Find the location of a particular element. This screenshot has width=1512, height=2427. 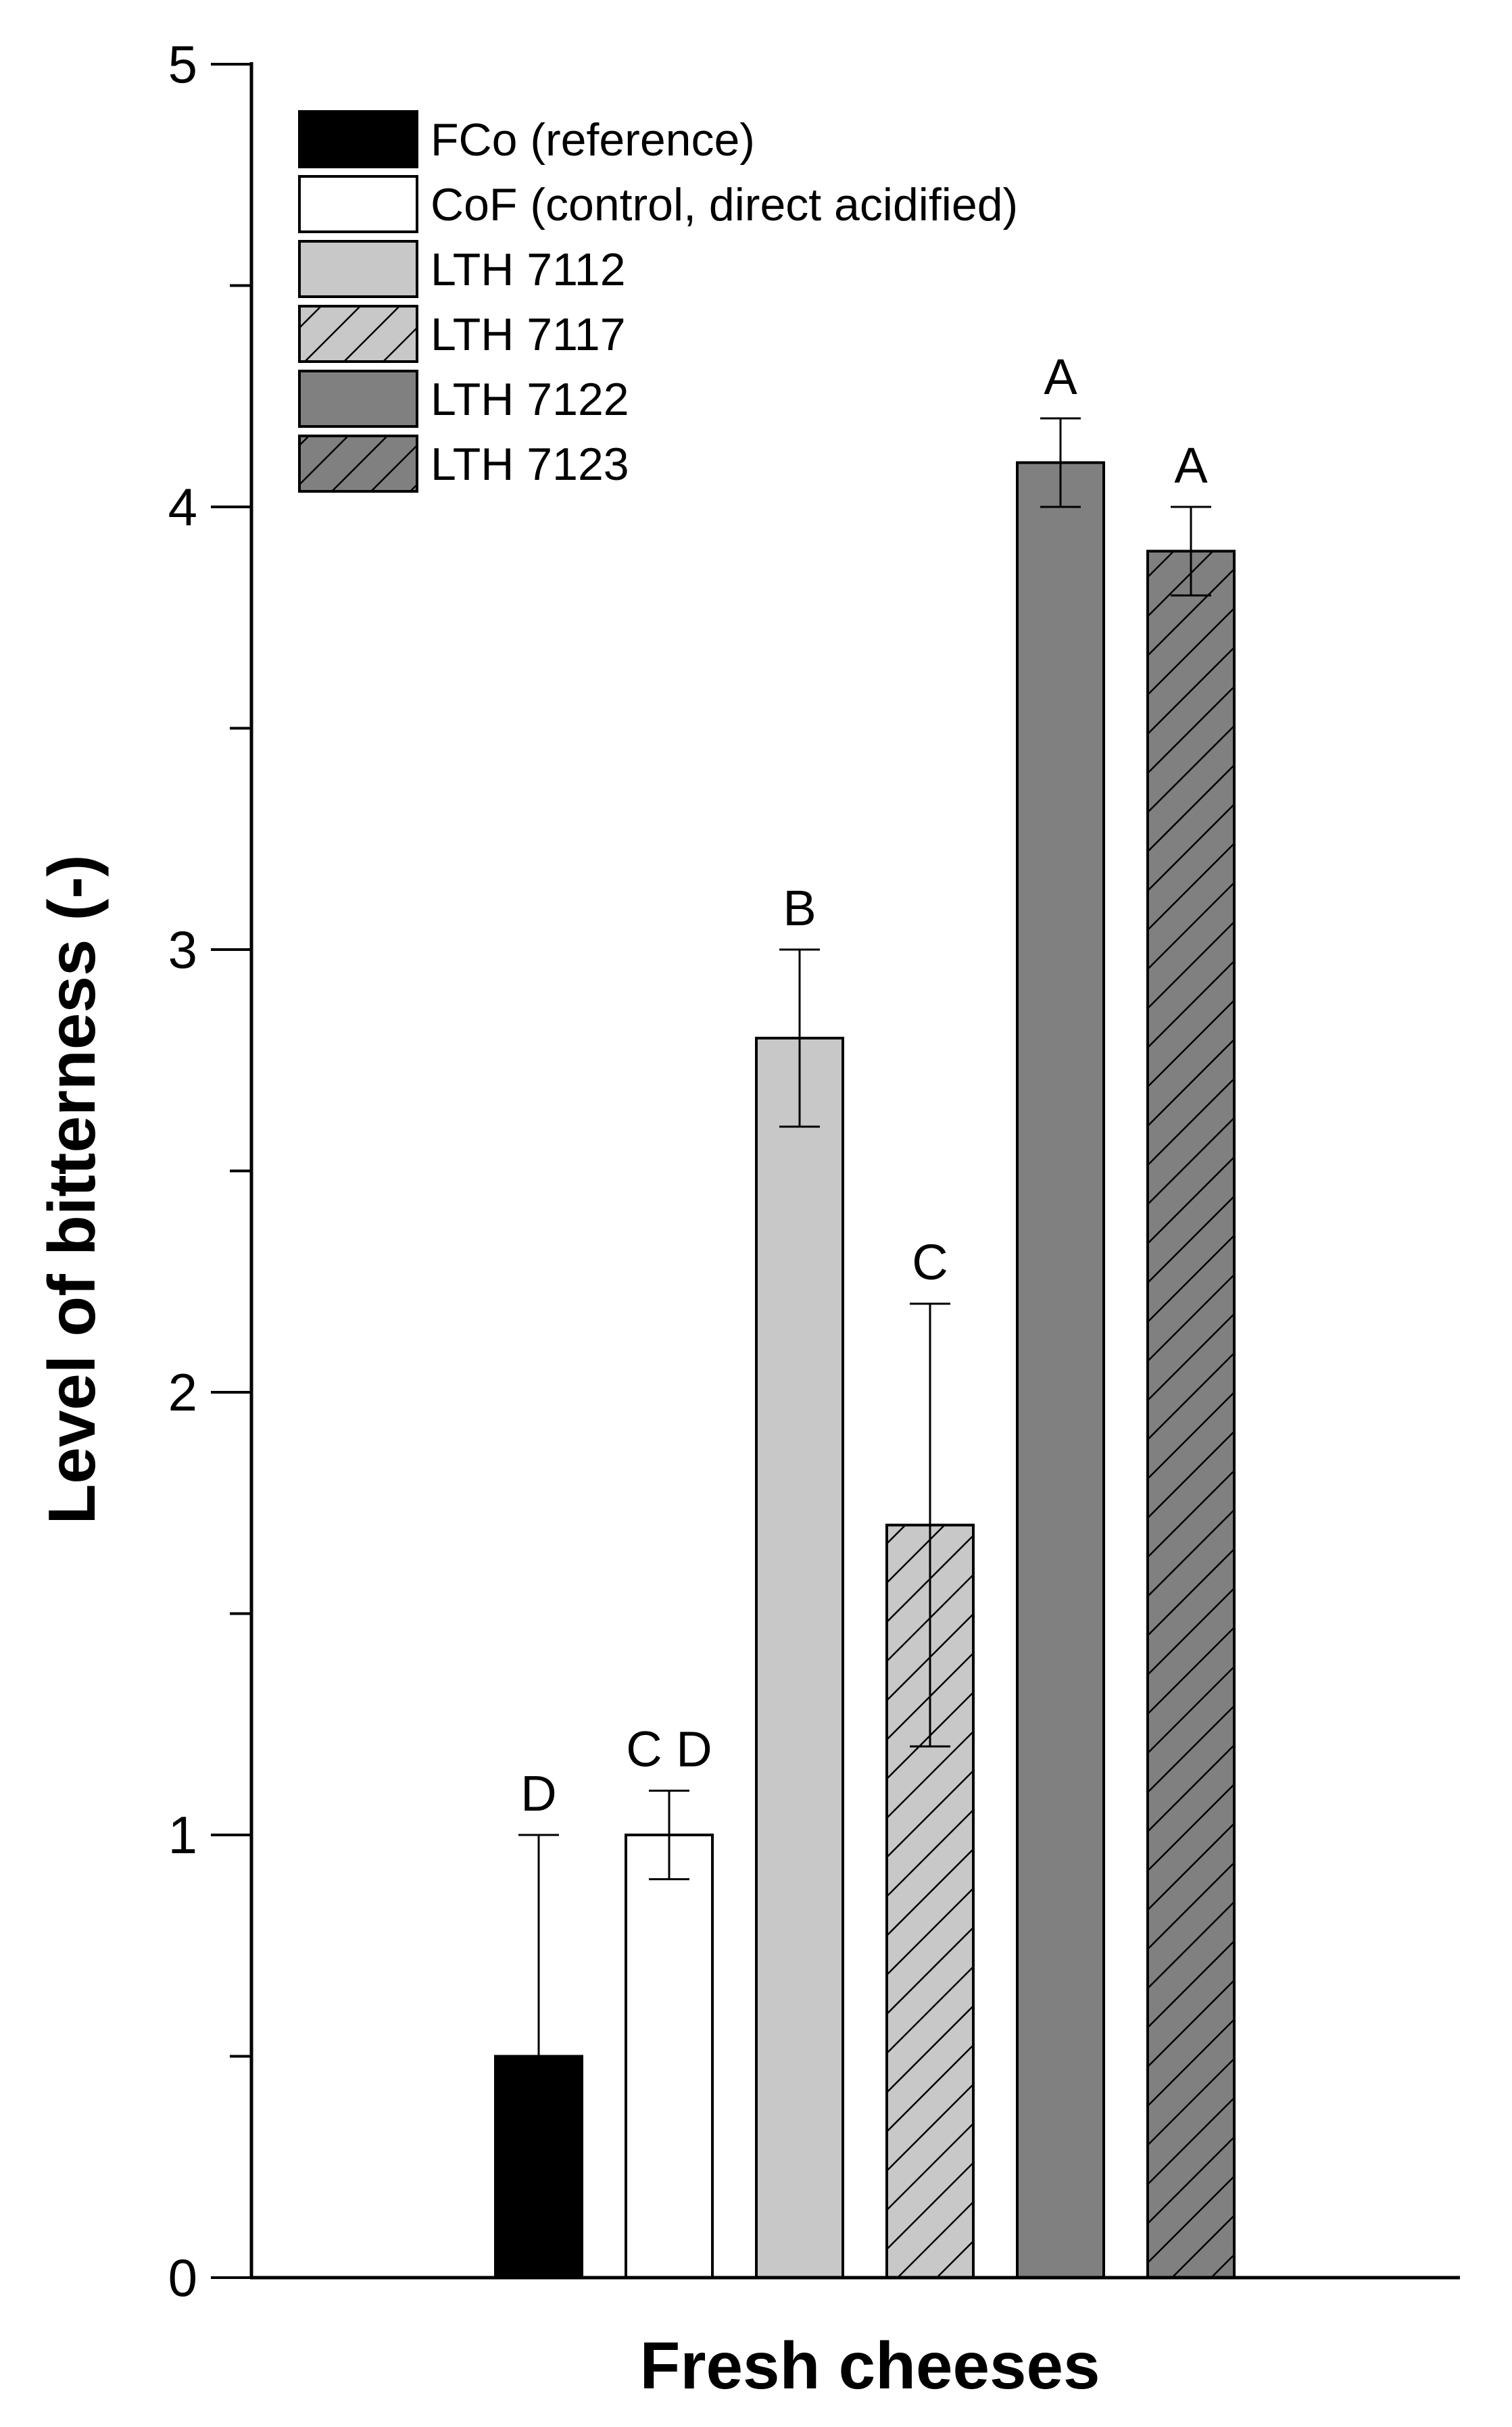

significance-label: C is located at coordinates (930, 1262).